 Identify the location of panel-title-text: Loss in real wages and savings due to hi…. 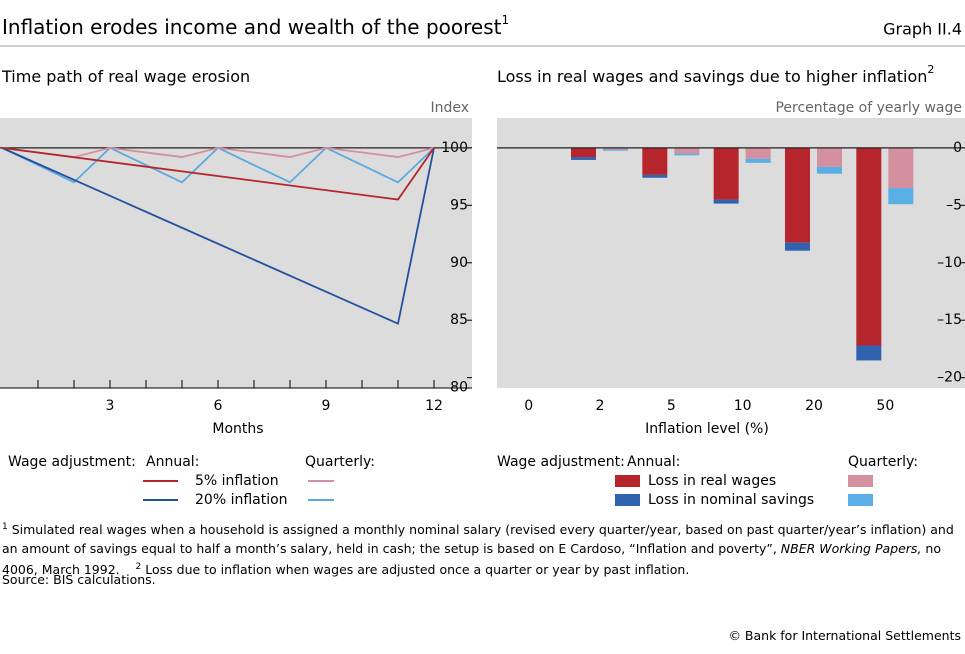
(712, 76).